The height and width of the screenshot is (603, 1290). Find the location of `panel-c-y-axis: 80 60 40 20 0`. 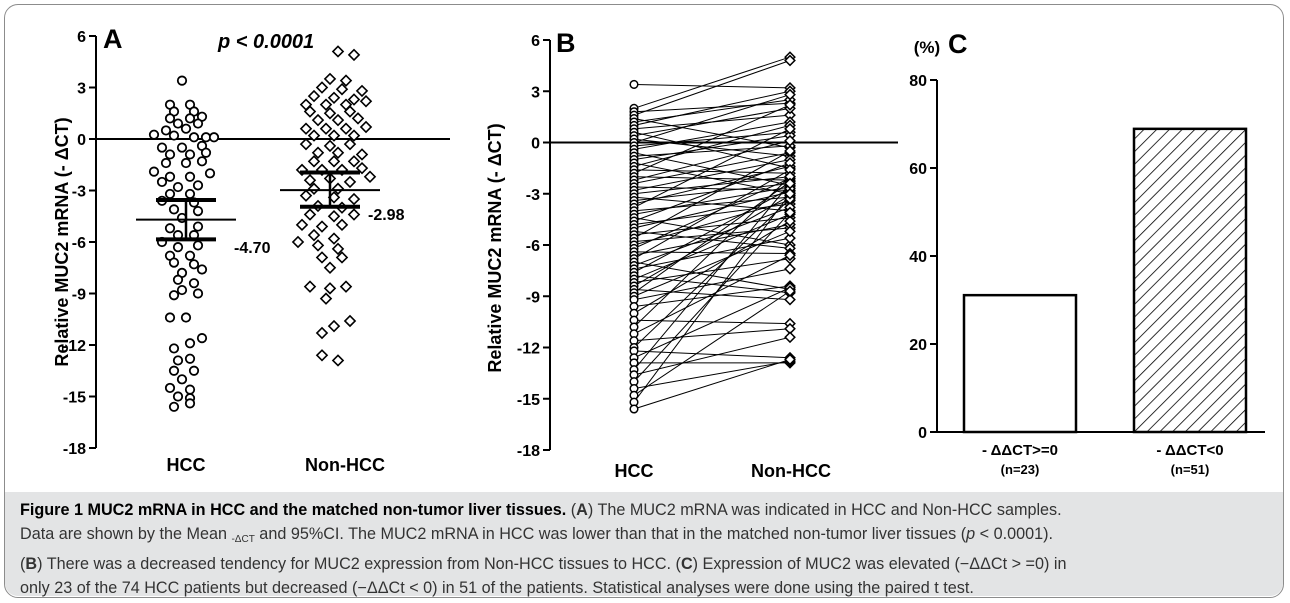

panel-c-y-axis: 80 60 40 20 0 is located at coordinates (923, 257).